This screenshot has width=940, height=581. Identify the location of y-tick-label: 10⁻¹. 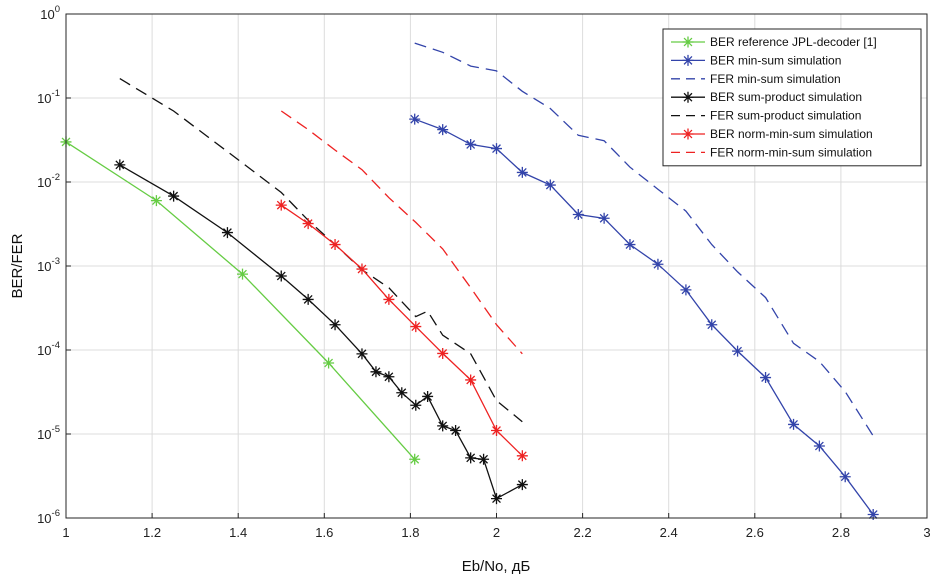
(48, 97).